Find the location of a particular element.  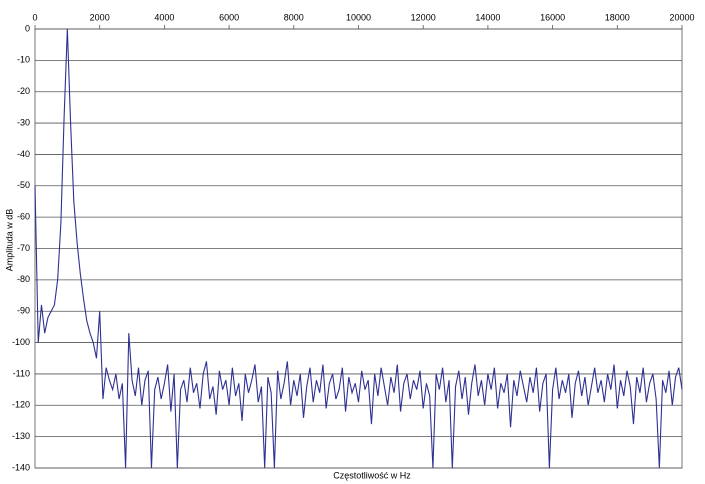

y-tick-label: -130 is located at coordinates (21, 436).